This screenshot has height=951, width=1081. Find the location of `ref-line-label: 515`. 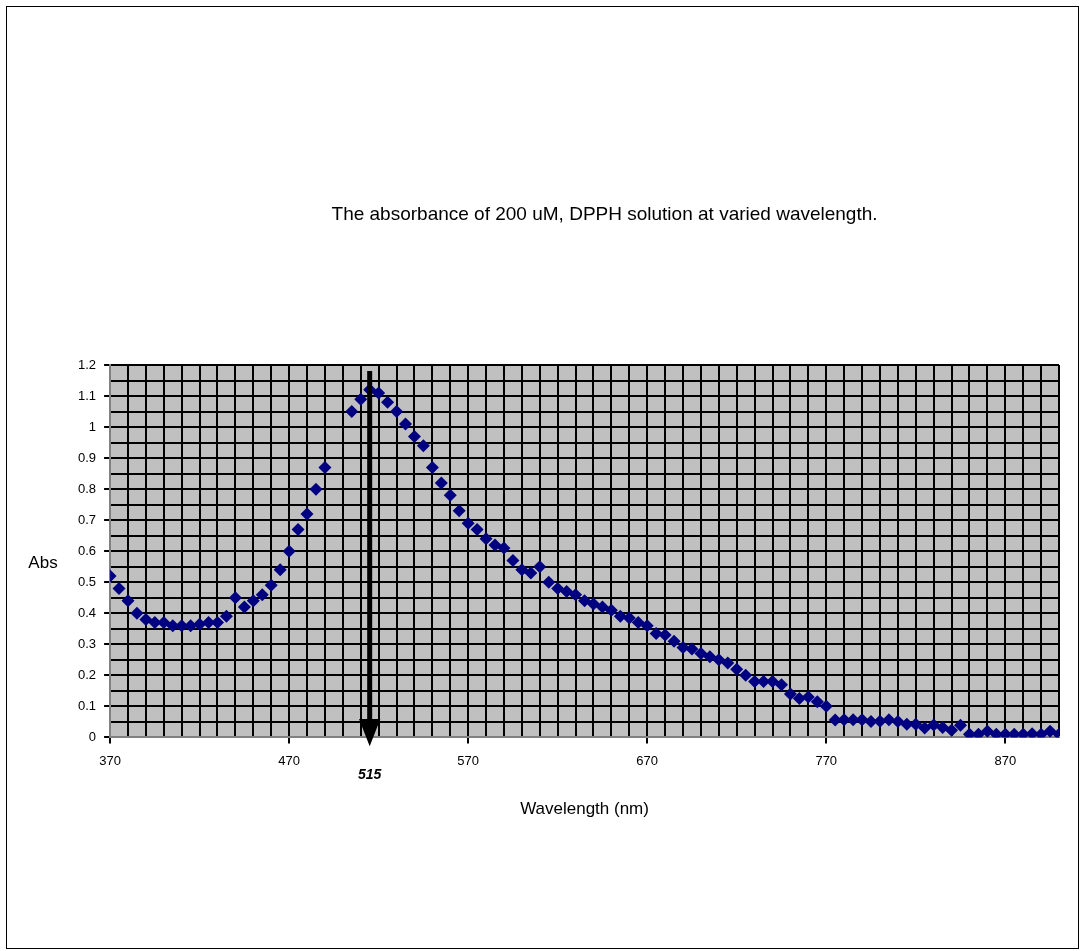

ref-line-label: 515 is located at coordinates (370, 774).